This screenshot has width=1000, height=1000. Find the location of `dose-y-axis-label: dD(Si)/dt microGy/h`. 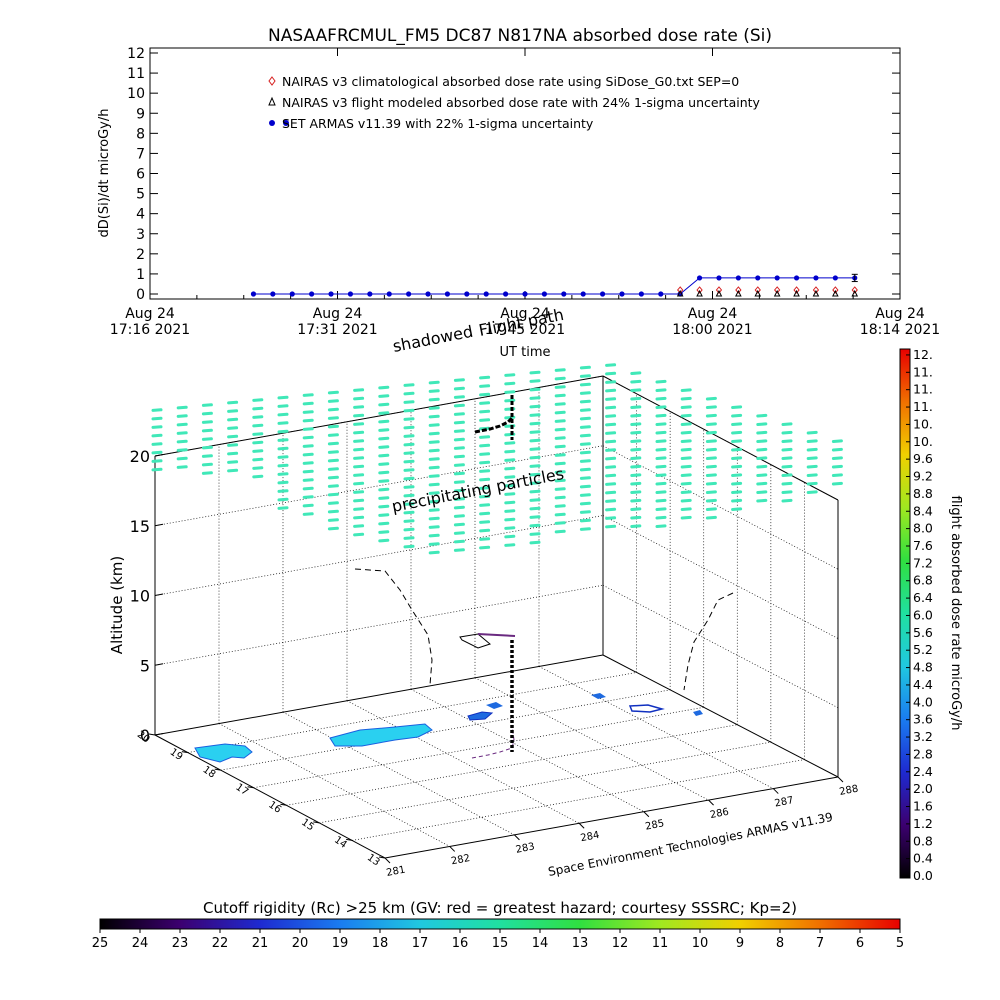

dose-y-axis-label: dD(Si)/dt microGy/h is located at coordinates (104, 173).